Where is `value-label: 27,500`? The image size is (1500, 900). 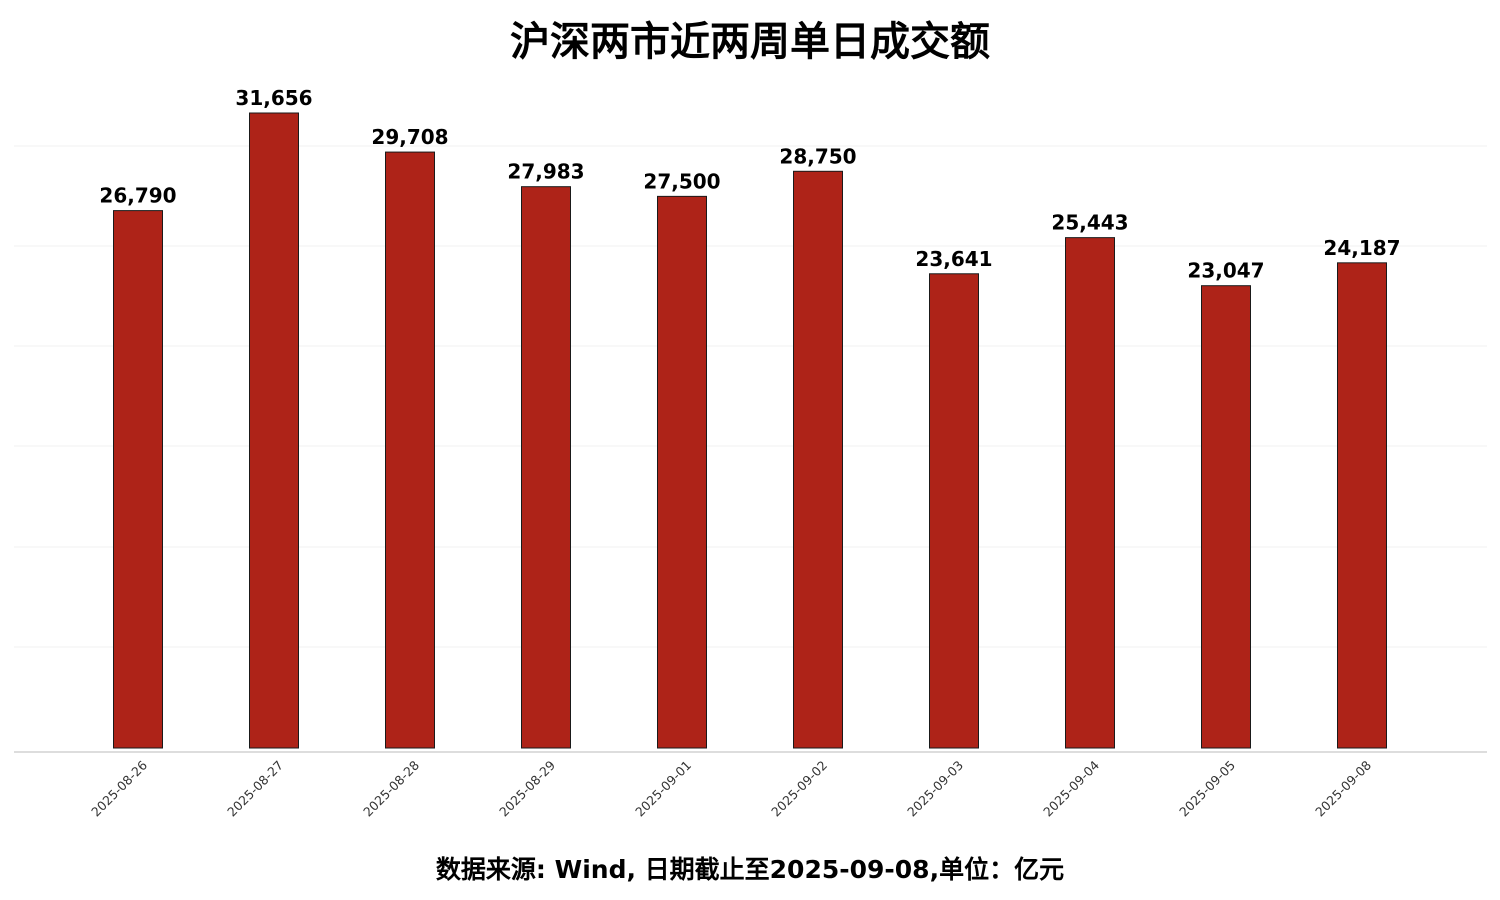
value-label: 27,500 is located at coordinates (681, 181).